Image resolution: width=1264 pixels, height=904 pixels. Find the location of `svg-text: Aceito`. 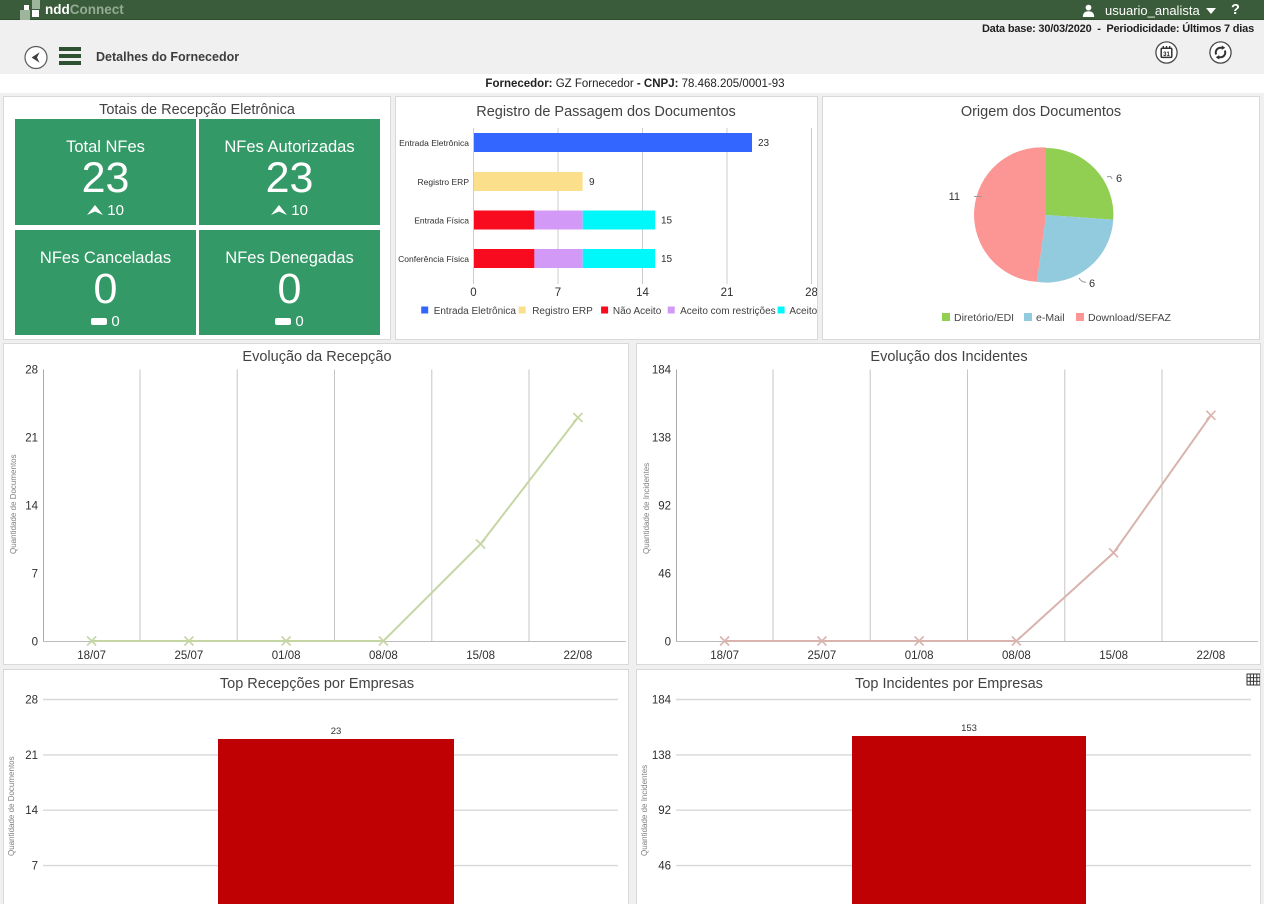

svg-text: Aceito is located at coordinates (803, 311).